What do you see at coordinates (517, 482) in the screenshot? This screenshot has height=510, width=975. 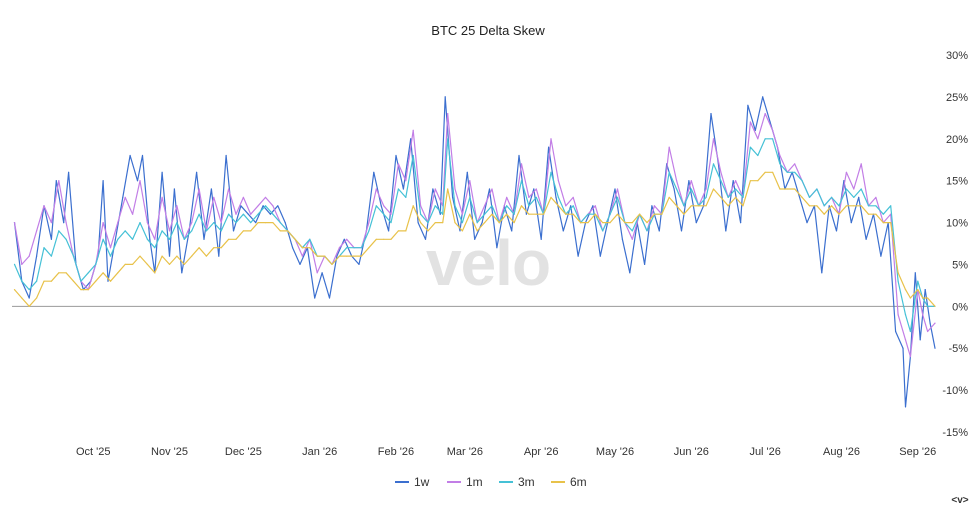 I see `legend-item-3m: 3m` at bounding box center [517, 482].